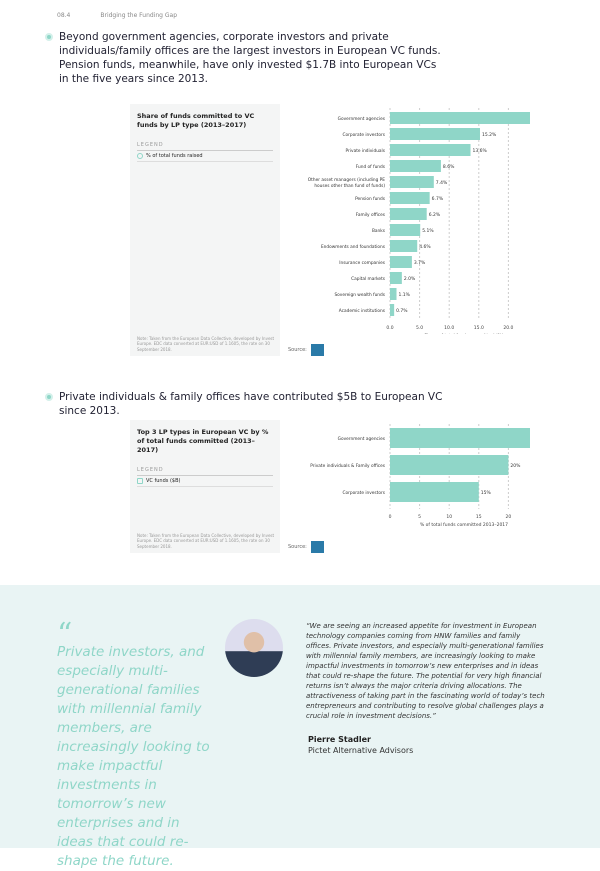 This screenshot has height=871, width=600. Describe the element at coordinates (366, 151) in the screenshot. I see `category-label: Private individuals` at that location.